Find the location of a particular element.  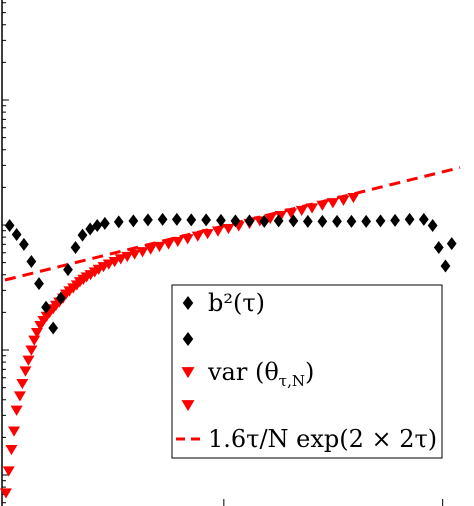

legend-b2-marker is located at coordinates (188, 303).